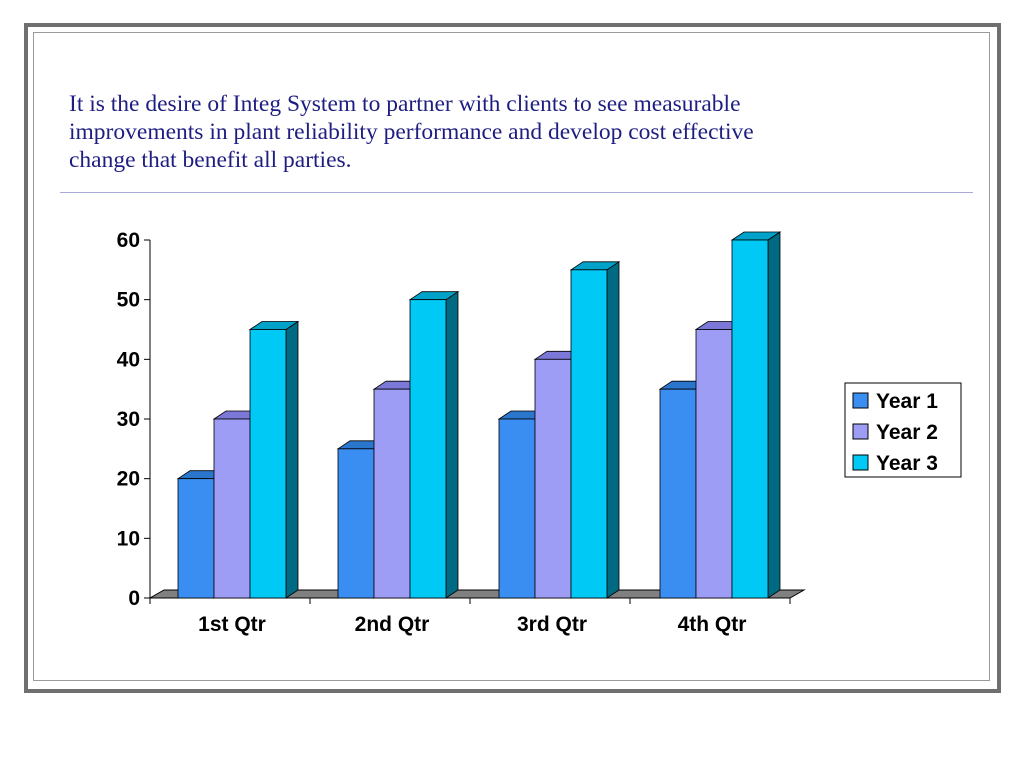 The width and height of the screenshot is (1024, 768). I want to click on x-tick-label: 2nd Qtr, so click(392, 624).